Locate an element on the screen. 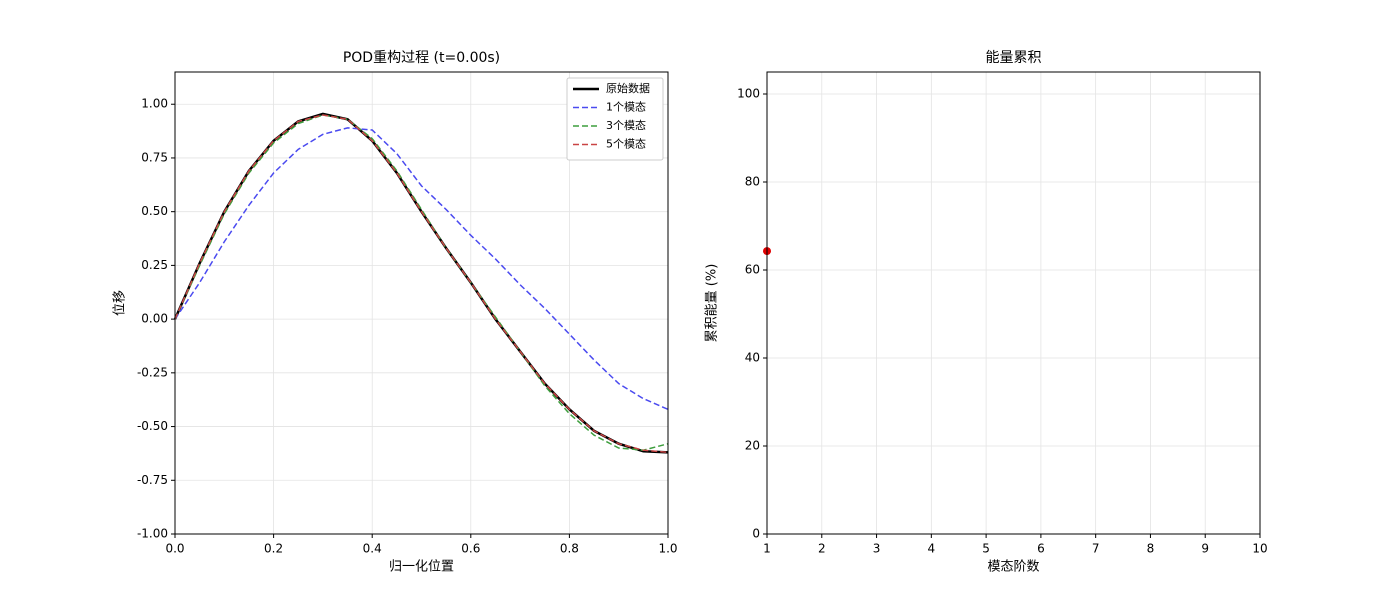  legend: 原始数据 1个模态 3个模态 5个模态 is located at coordinates (615, 119).